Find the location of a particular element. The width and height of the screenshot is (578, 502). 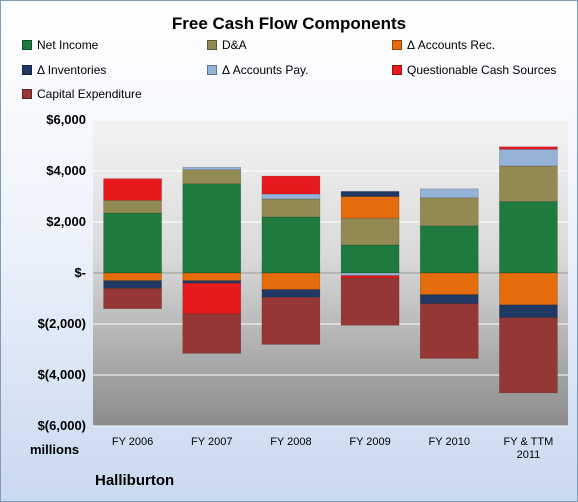

y-tick-label: $- is located at coordinates (80, 272).